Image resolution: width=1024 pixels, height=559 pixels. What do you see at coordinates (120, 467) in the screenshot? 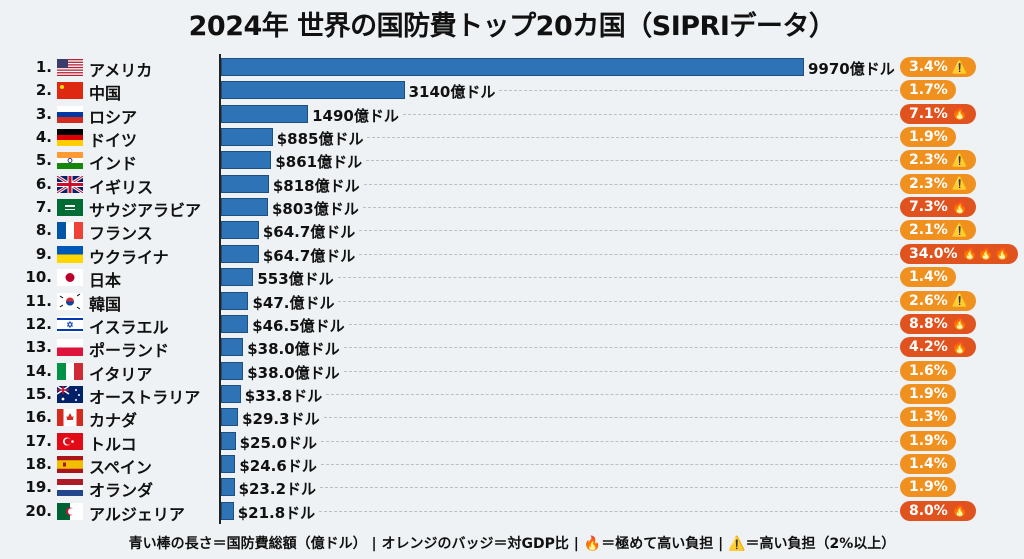
I see `country-name: スペイン` at bounding box center [120, 467].